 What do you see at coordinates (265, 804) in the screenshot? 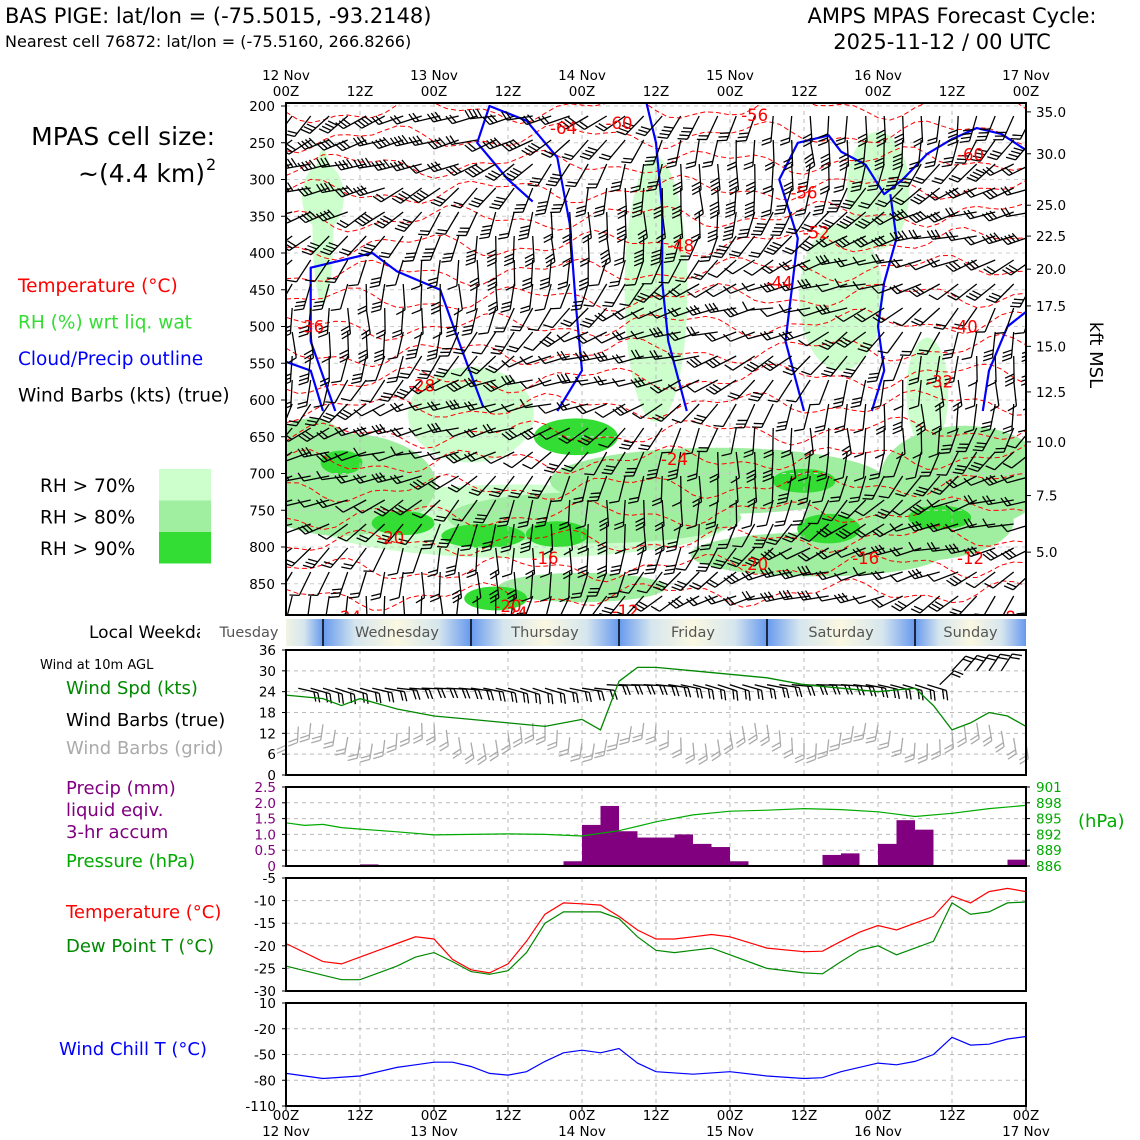
I see `y-tick: 2.0` at bounding box center [265, 804].